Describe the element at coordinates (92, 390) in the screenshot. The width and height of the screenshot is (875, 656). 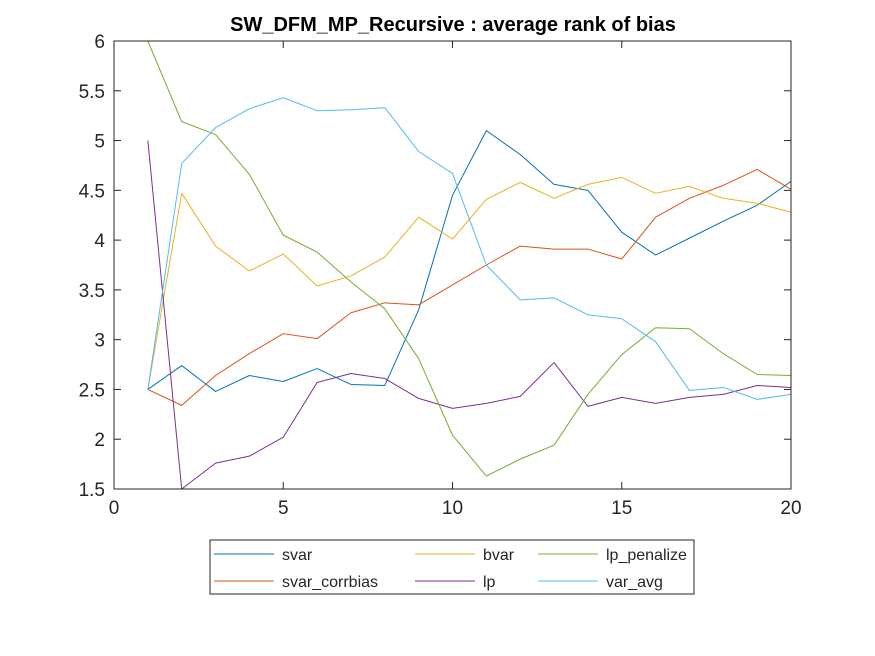
I see `y-tick-label: 2.5` at that location.